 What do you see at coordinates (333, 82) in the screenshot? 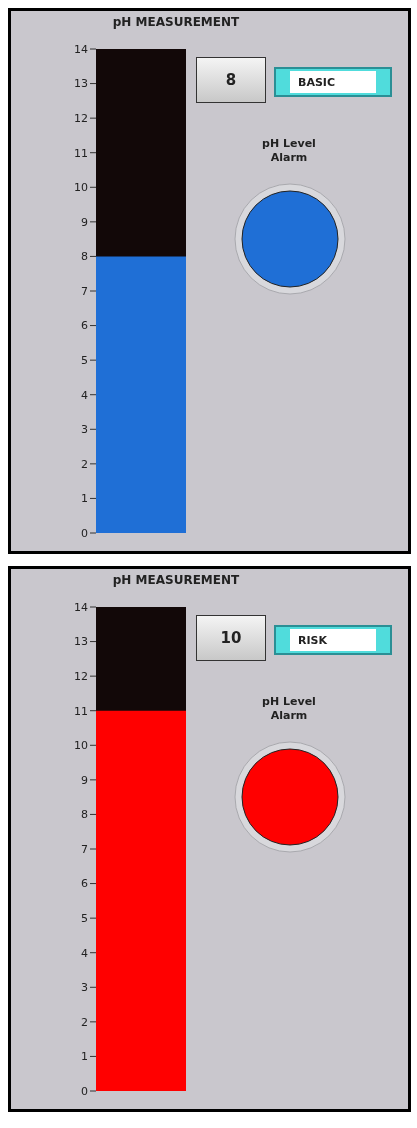
I see `text: BASIC` at bounding box center [333, 82].